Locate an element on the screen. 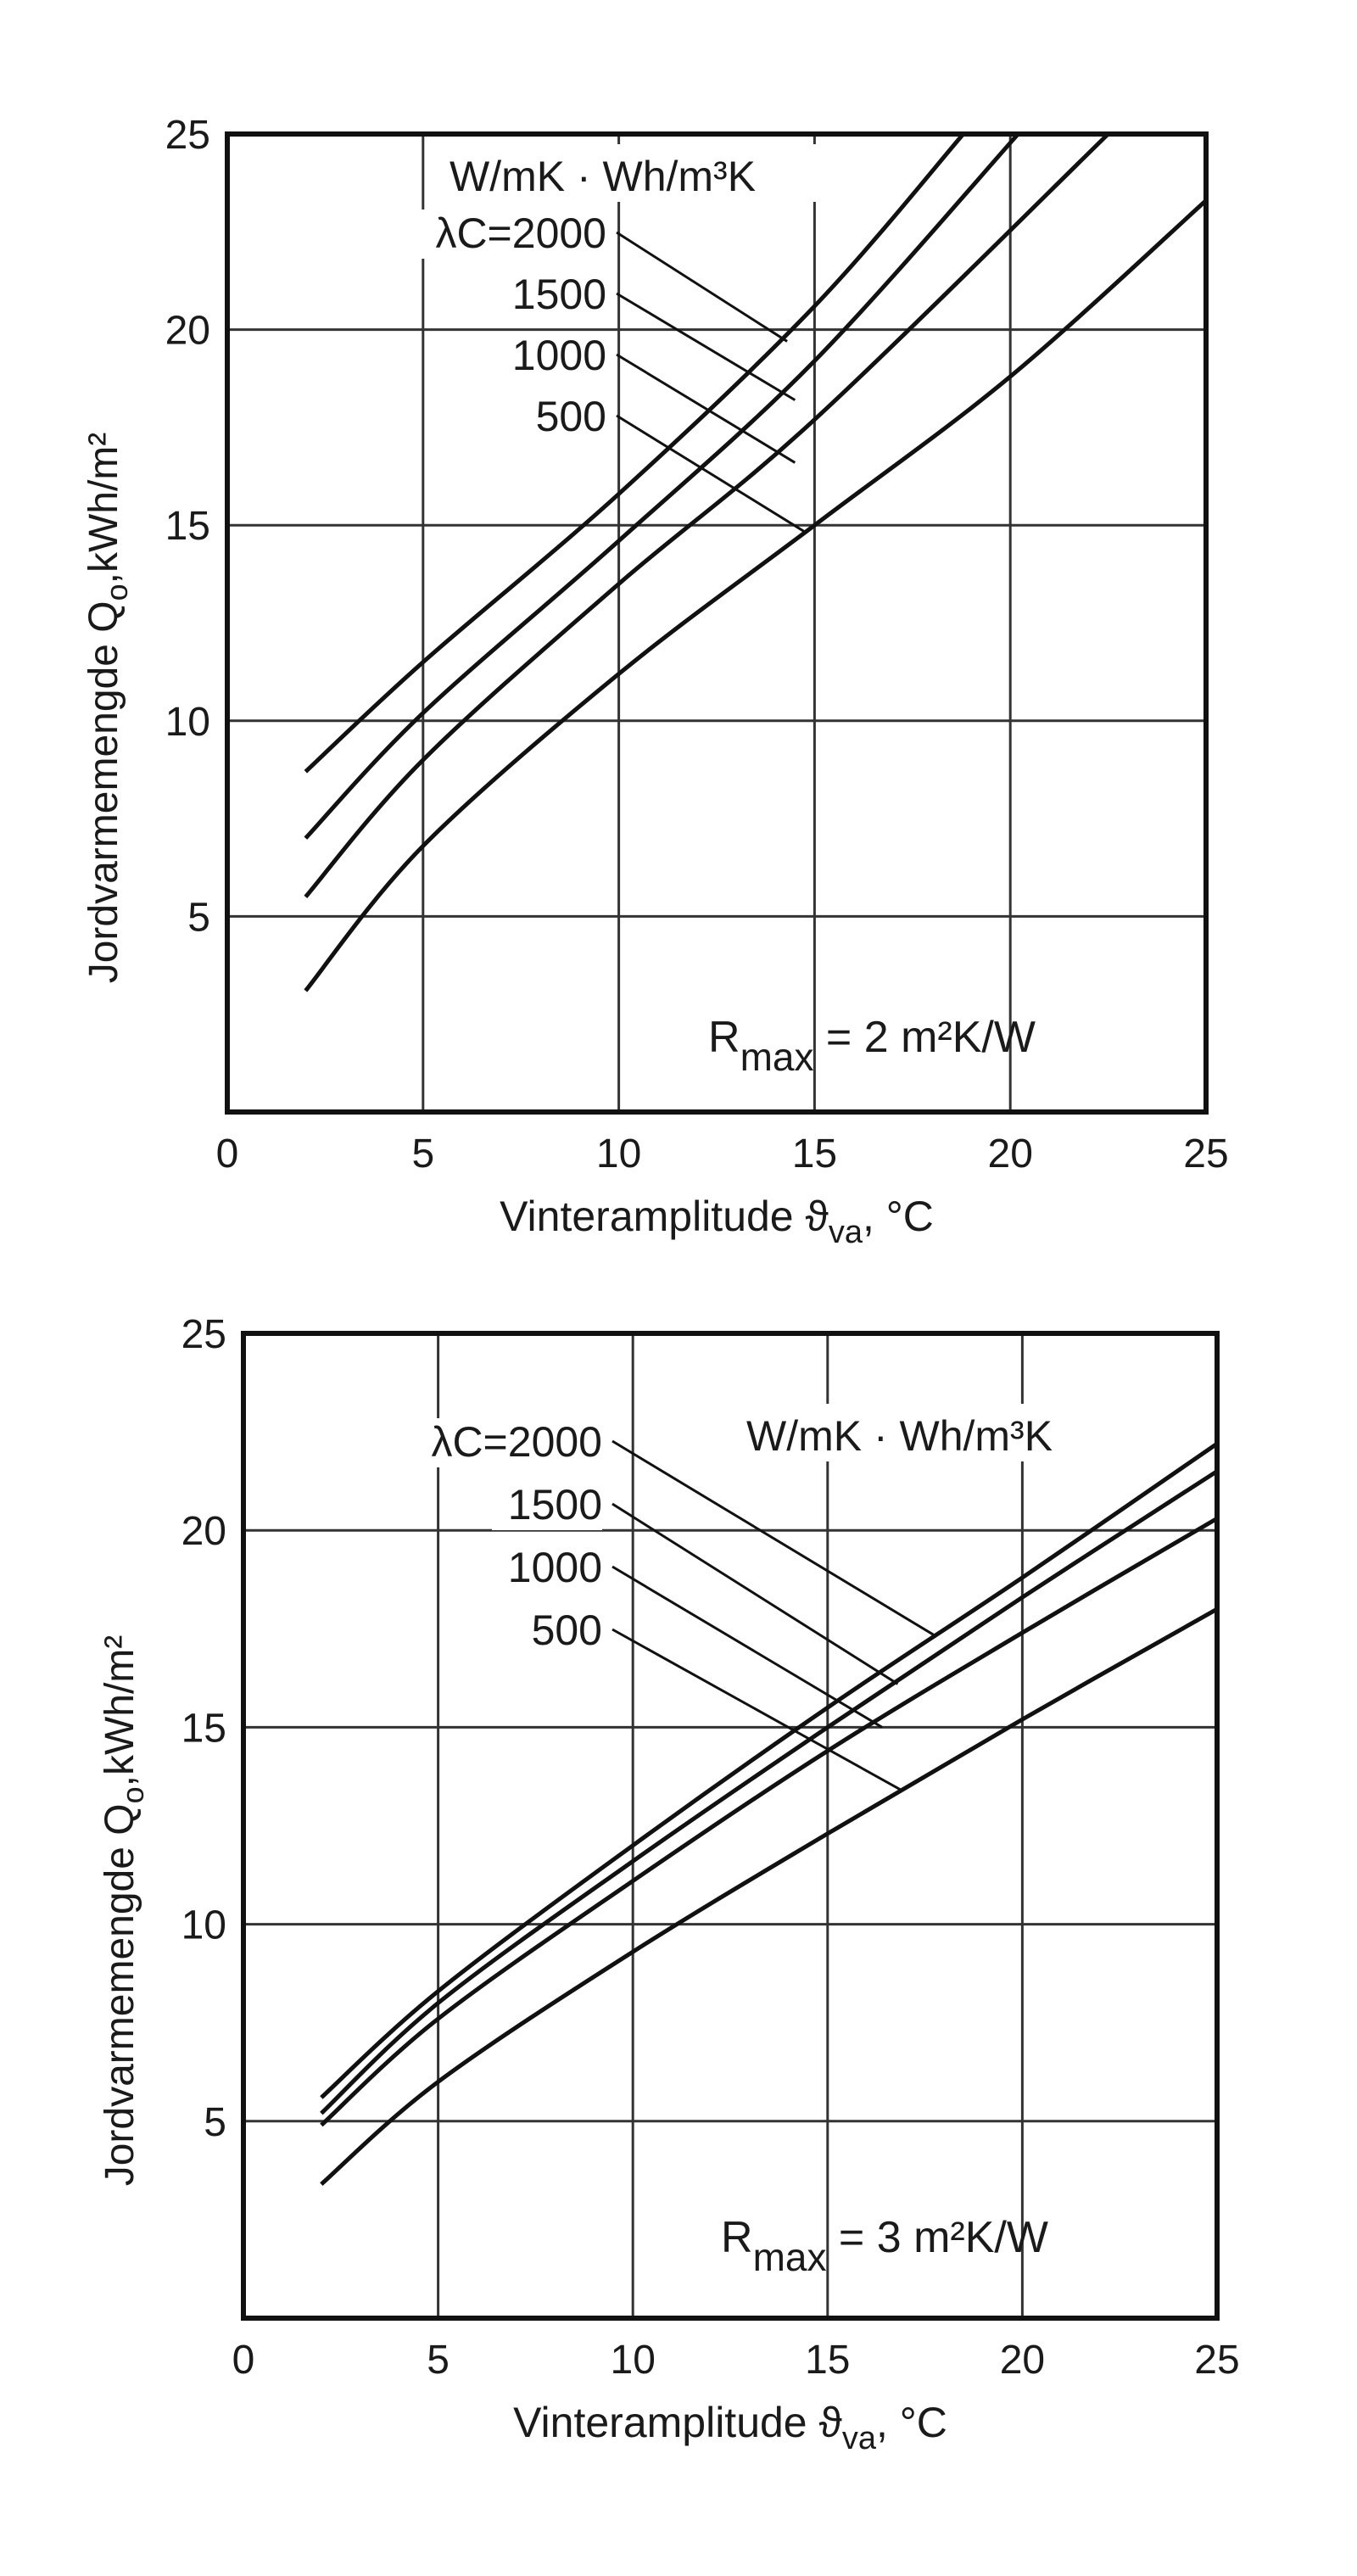 This screenshot has width=1357, height=2576. rmax-rest: = 2 m²K/W is located at coordinates (924, 1037).